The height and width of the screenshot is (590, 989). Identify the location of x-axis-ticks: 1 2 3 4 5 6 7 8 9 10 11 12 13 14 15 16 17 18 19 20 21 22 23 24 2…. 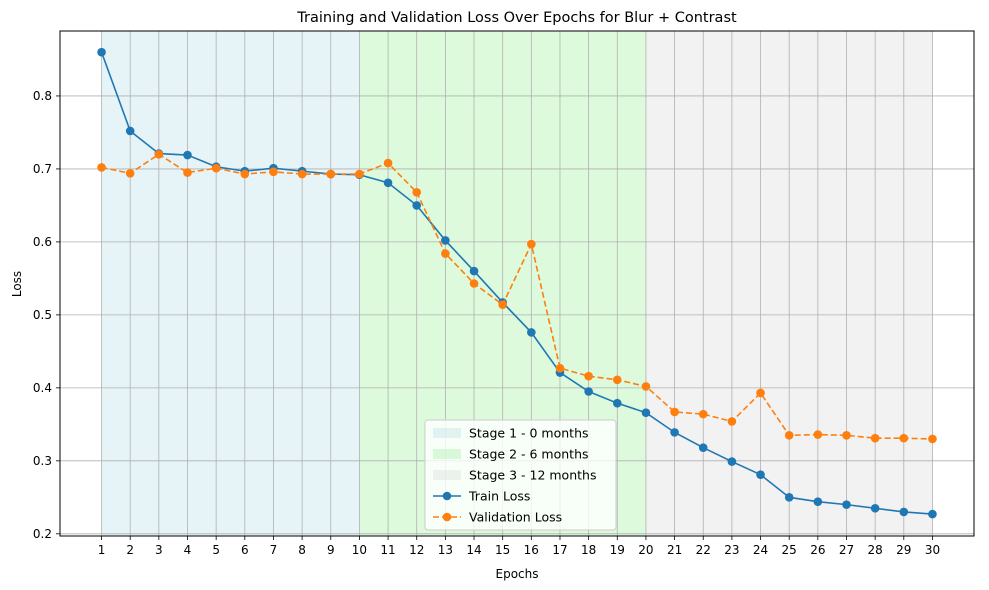
(519, 546).